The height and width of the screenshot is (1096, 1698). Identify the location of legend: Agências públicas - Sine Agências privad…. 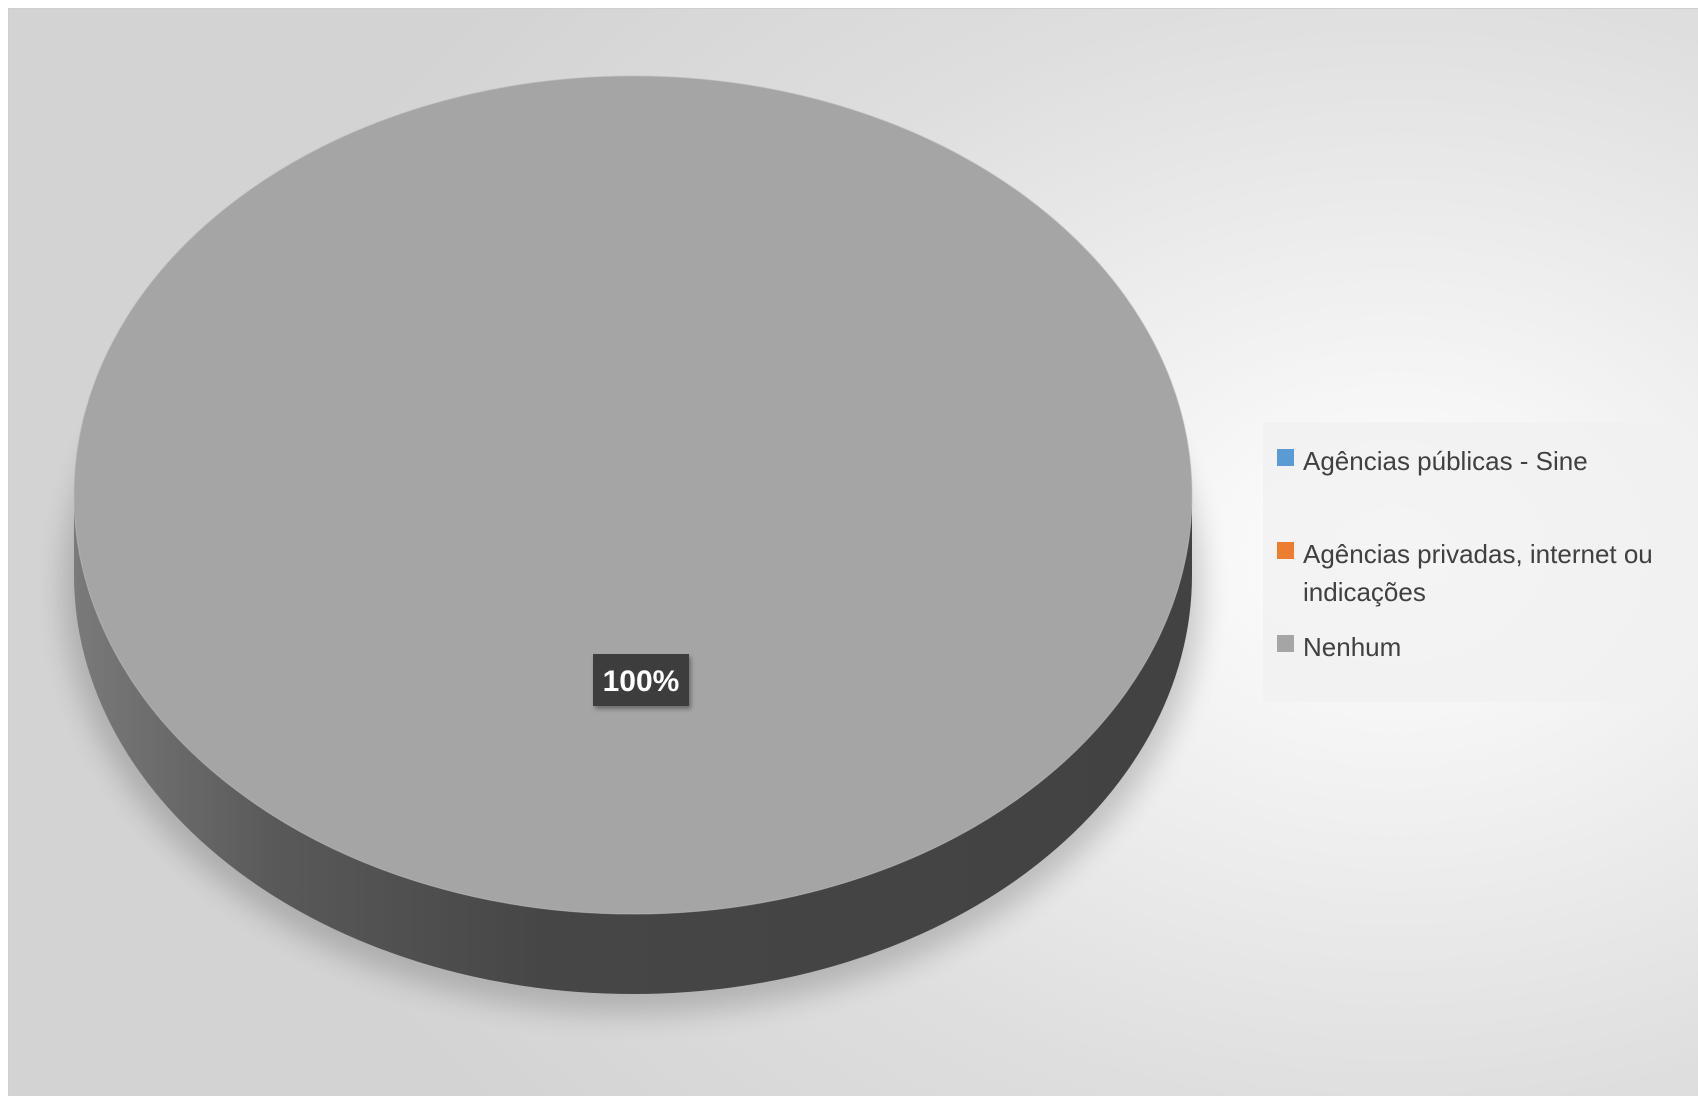
(1480, 562).